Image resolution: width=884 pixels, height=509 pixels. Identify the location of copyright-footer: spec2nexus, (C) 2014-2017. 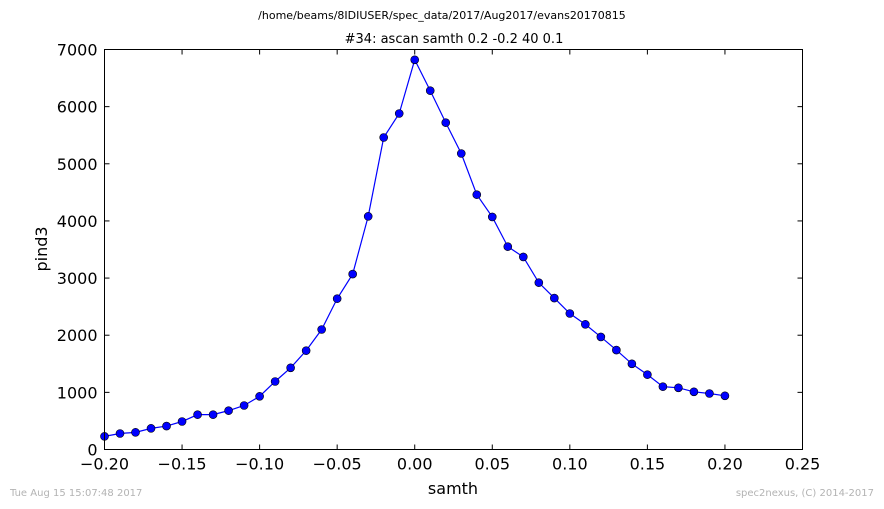
(804, 493).